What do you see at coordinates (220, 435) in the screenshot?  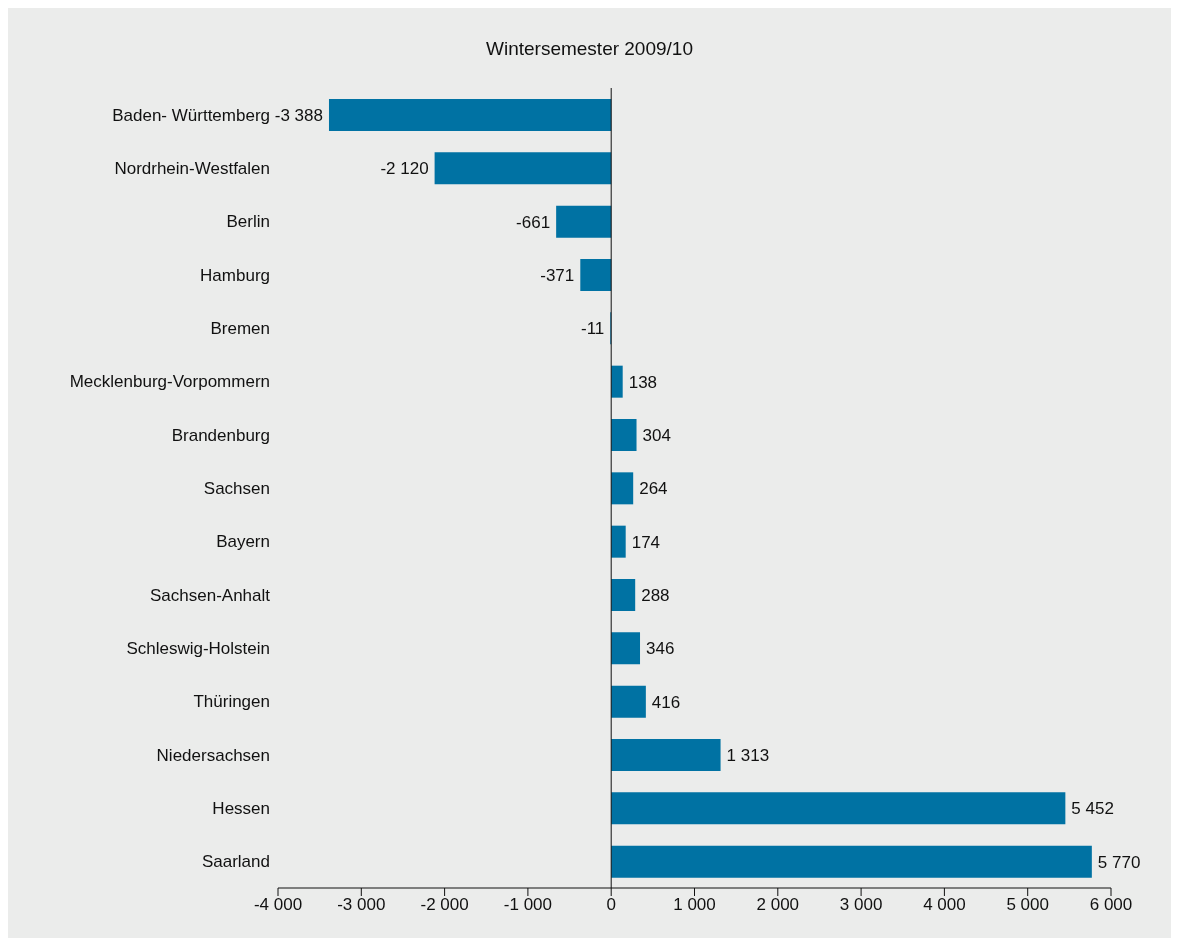 I see `y-tick-label: Brandenburg` at bounding box center [220, 435].